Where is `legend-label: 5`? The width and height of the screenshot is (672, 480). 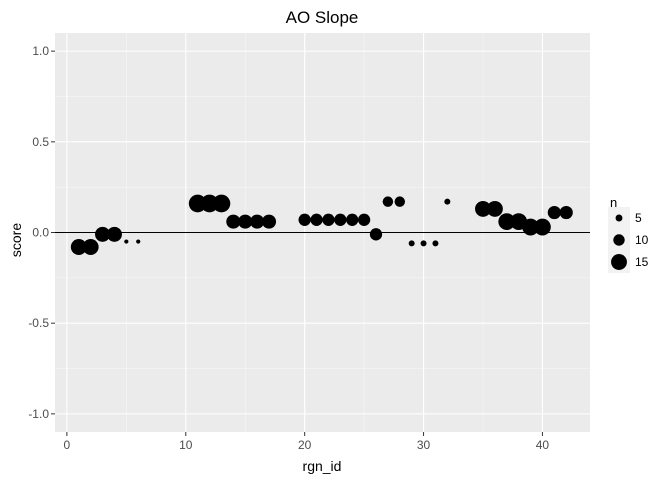
legend-label: 5 is located at coordinates (638, 218).